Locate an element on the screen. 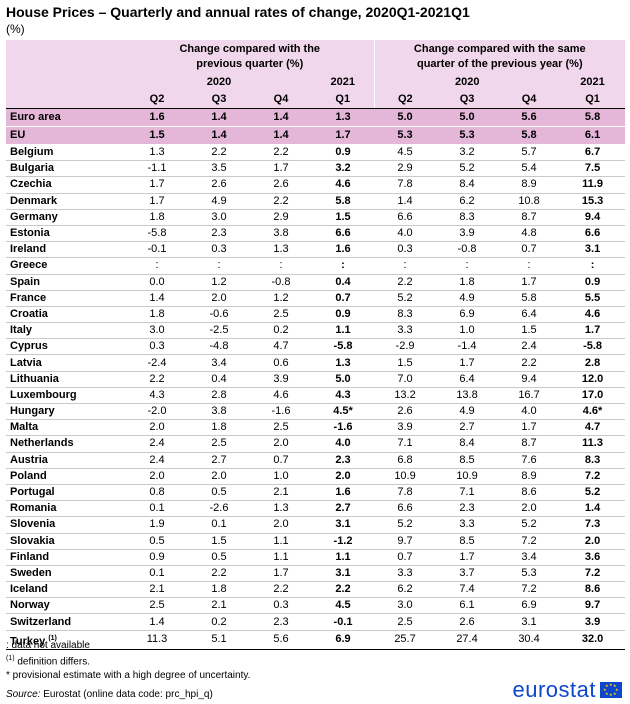 The height and width of the screenshot is (704, 630). quarter-header: Q2 is located at coordinates (405, 100).